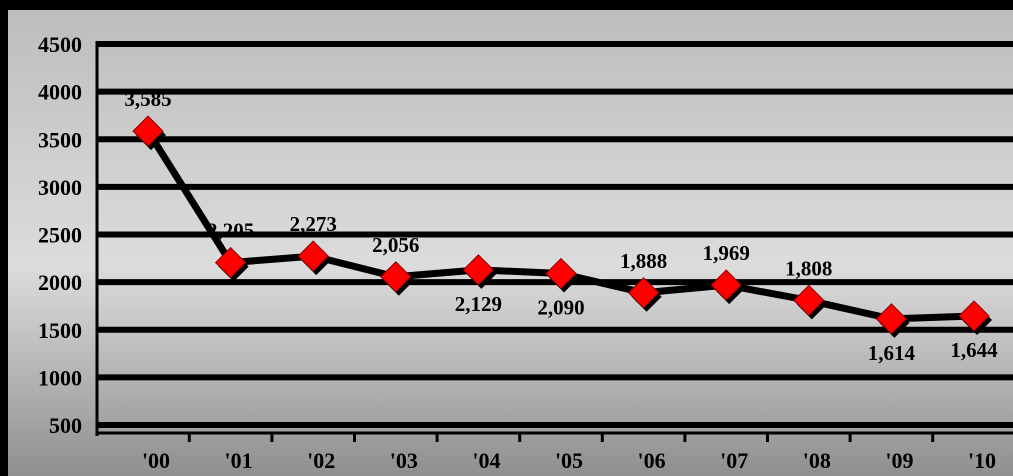 The image size is (1013, 476). Describe the element at coordinates (60, 92) in the screenshot. I see `y-tick-label: 4000` at that location.